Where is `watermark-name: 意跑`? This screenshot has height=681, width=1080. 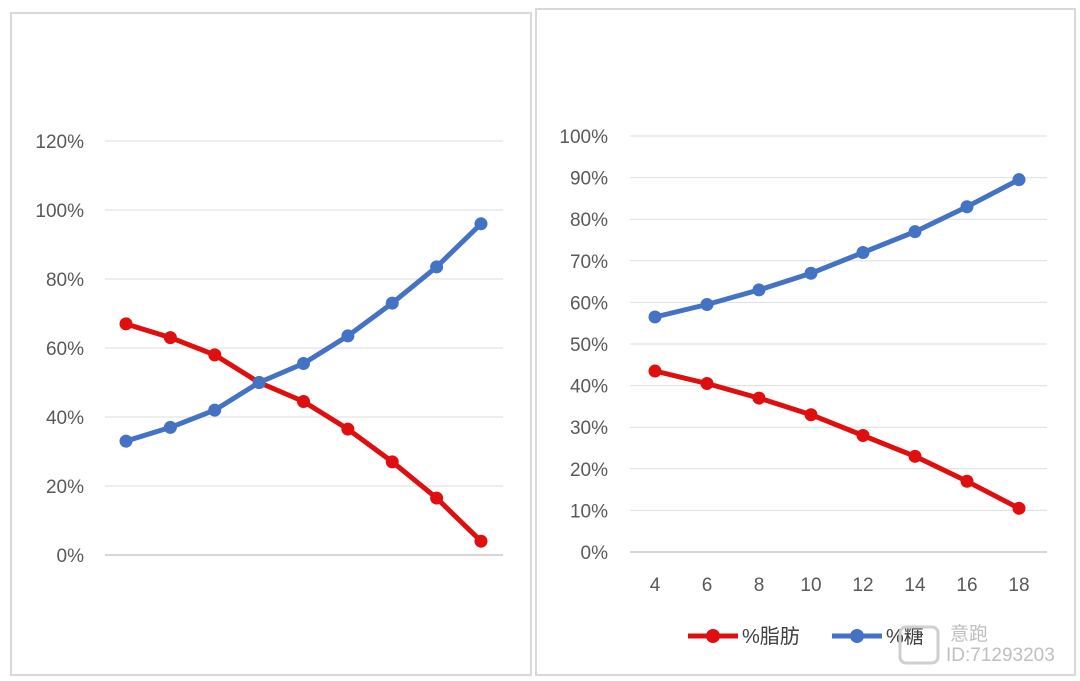 watermark-name: 意跑 is located at coordinates (969, 634).